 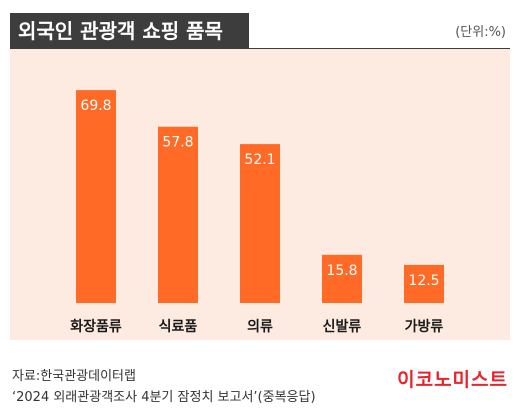 I want to click on chart-title: 외국인 관광객 쇼핑 품목, so click(x=129, y=31).